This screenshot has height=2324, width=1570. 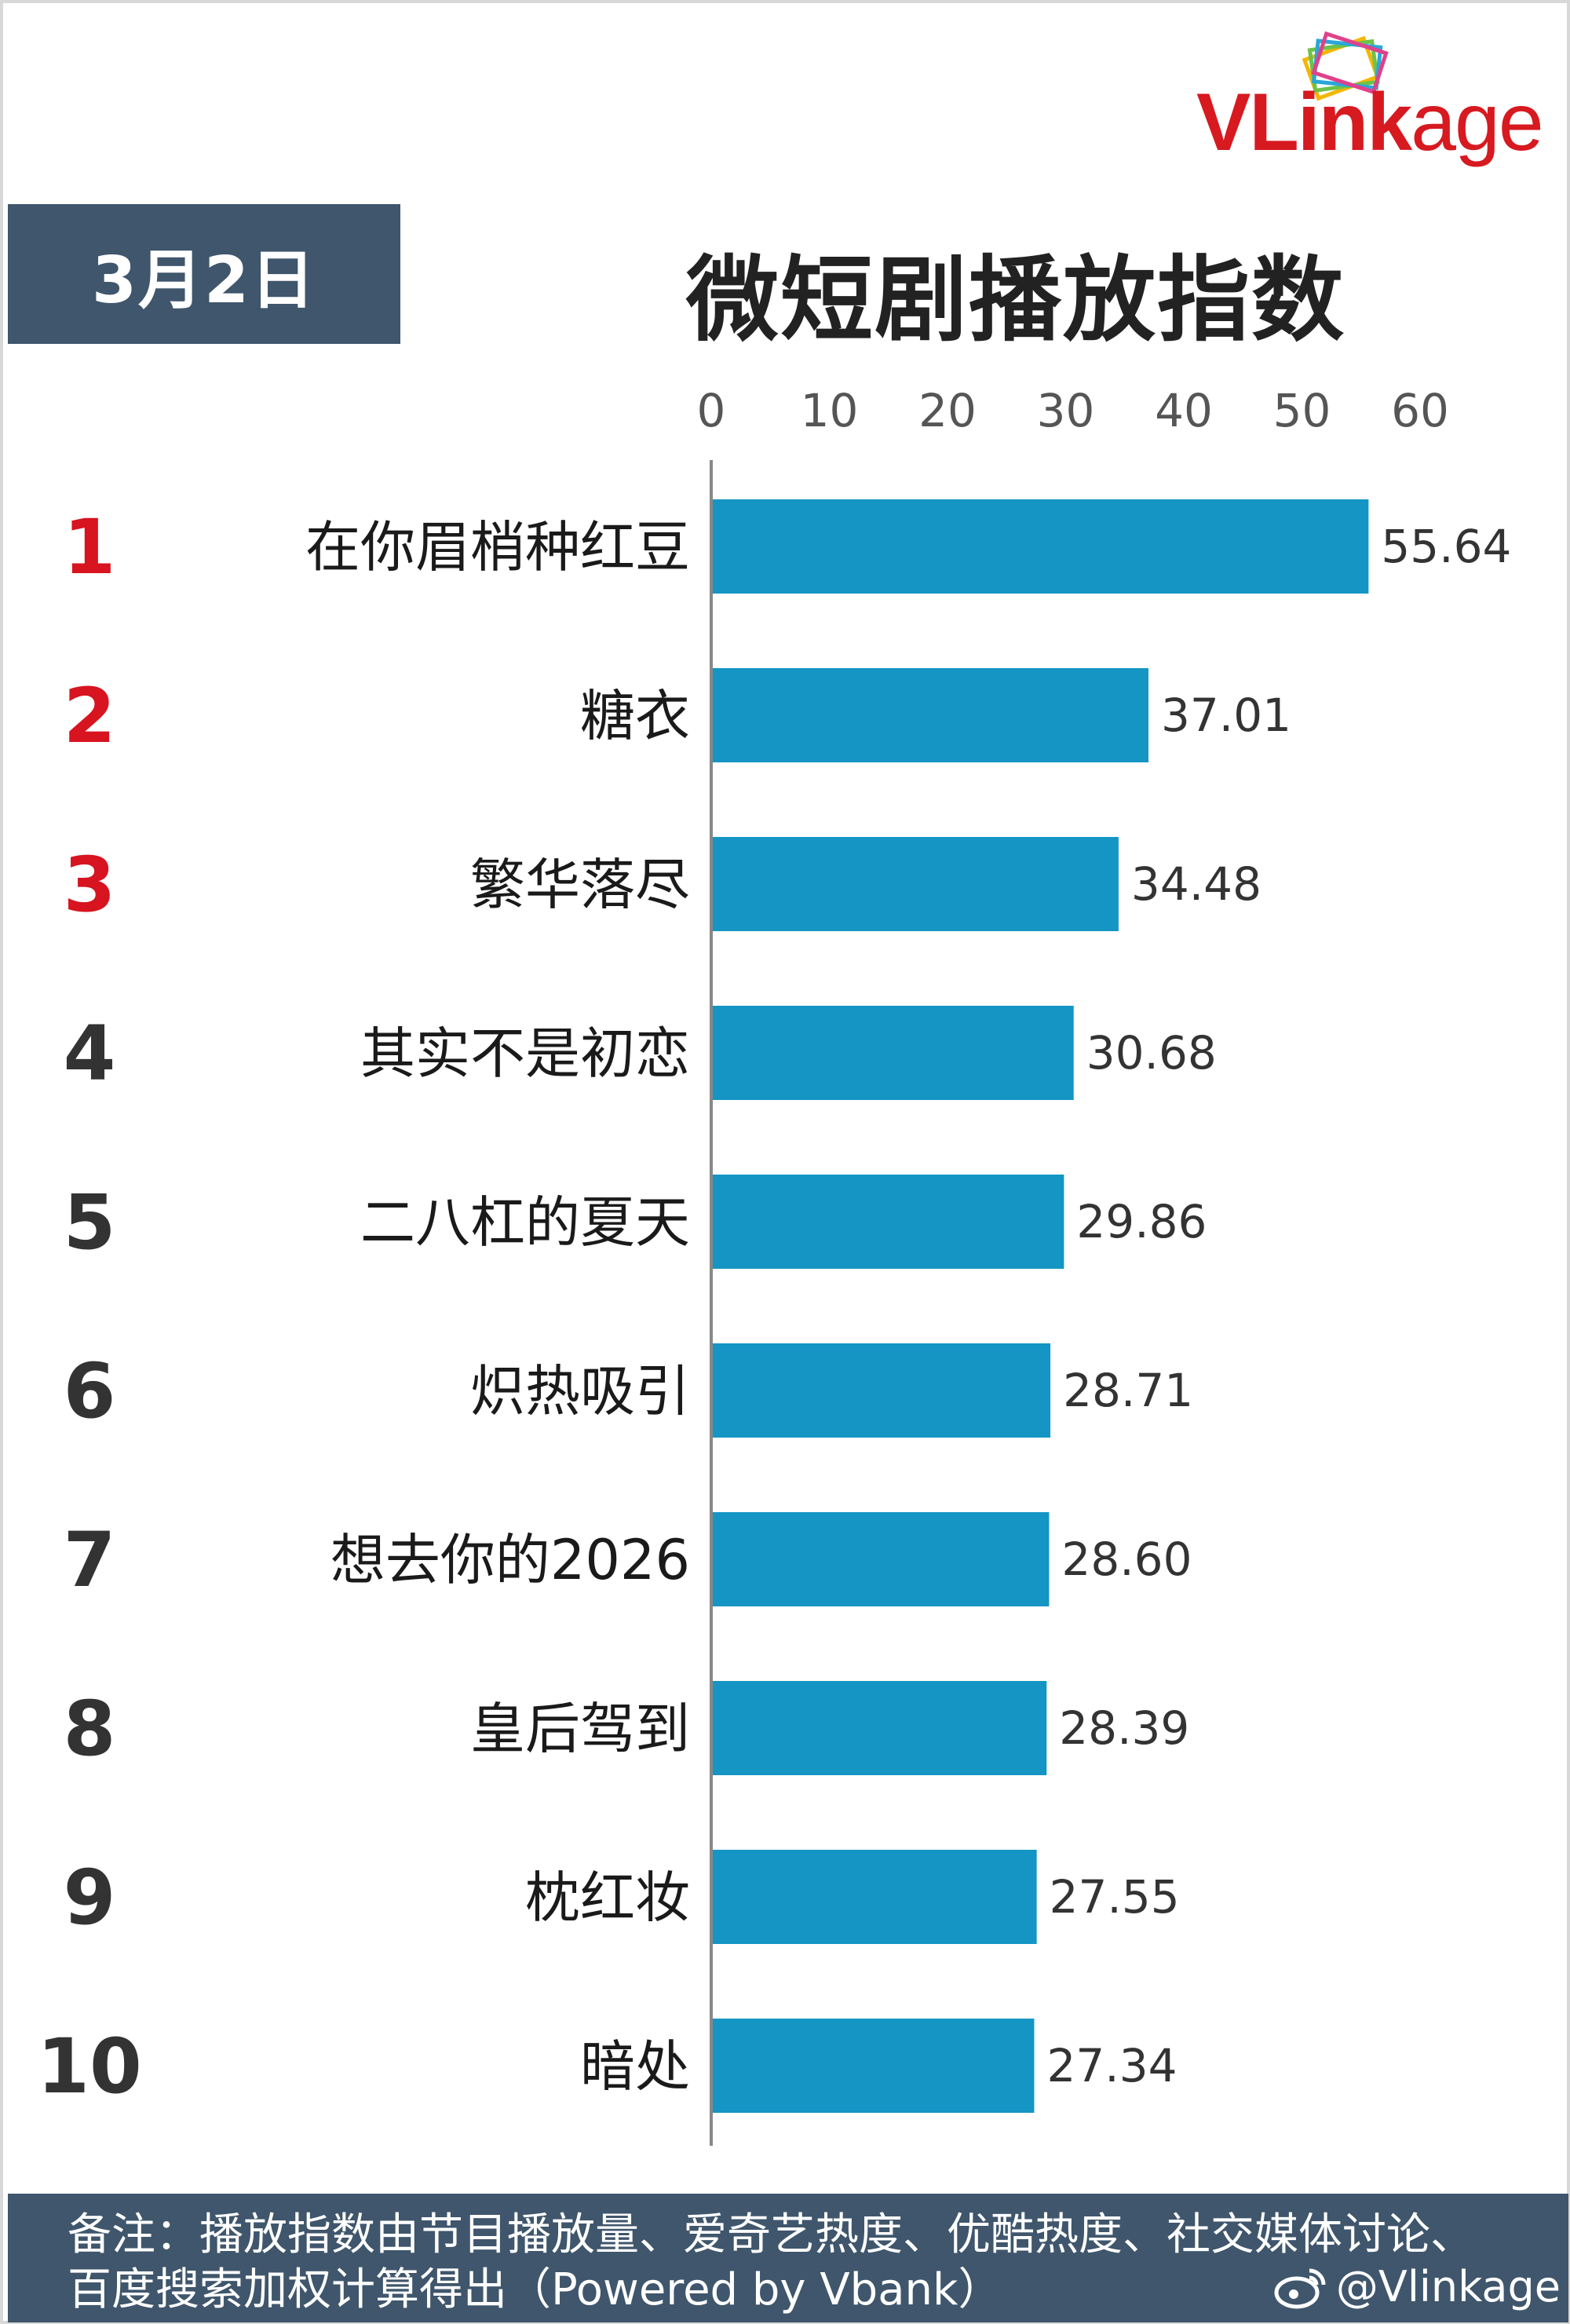 What do you see at coordinates (1016, 300) in the screenshot?
I see `chart-title: 微短剧播放指数` at bounding box center [1016, 300].